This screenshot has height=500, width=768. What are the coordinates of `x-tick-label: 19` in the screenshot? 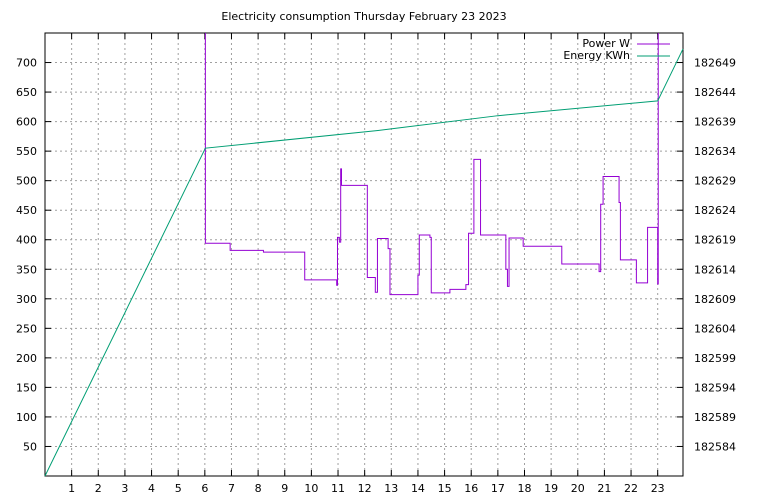 It's located at (551, 488).